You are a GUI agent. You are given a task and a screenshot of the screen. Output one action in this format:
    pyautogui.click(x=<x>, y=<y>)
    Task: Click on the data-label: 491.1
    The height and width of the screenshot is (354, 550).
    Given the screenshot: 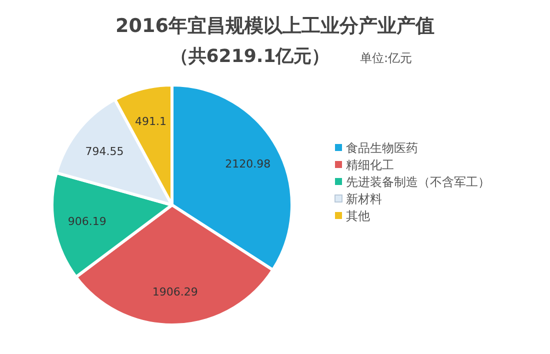 What is the action you would take?
    pyautogui.click(x=151, y=121)
    